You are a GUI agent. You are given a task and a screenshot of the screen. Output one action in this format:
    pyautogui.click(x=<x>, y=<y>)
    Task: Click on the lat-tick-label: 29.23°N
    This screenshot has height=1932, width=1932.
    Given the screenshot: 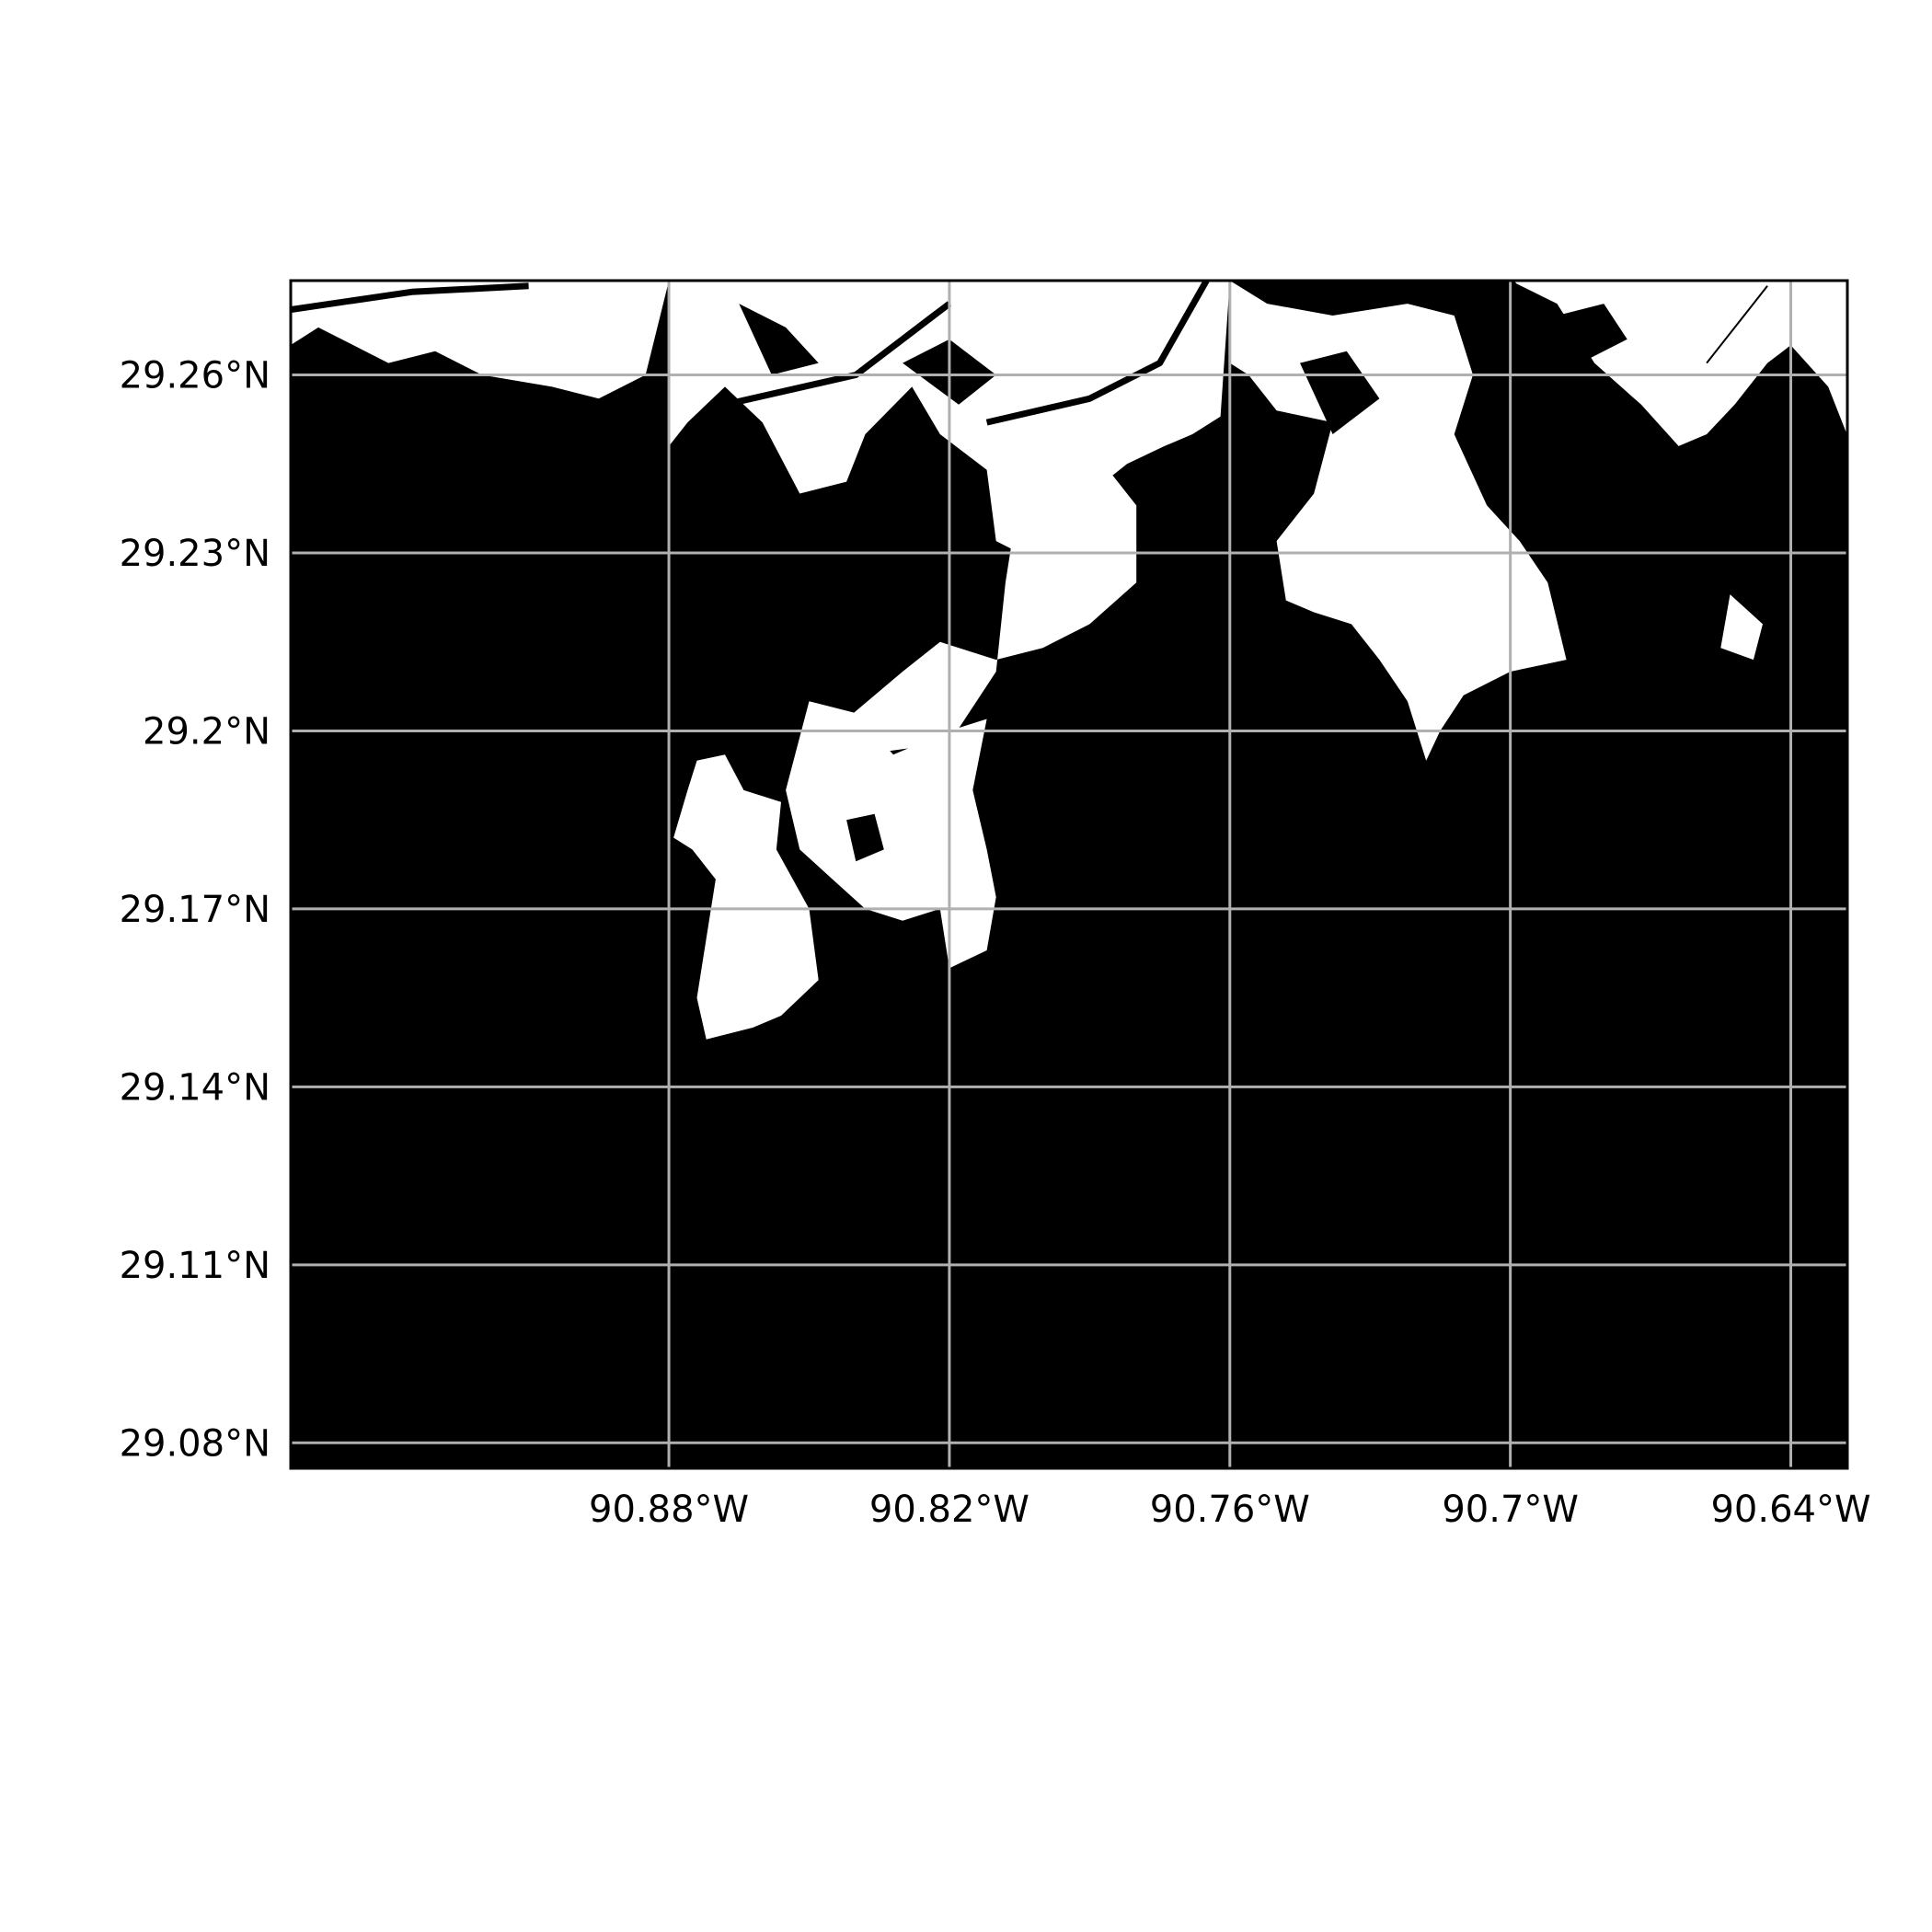 What is the action you would take?
    pyautogui.click(x=195, y=554)
    